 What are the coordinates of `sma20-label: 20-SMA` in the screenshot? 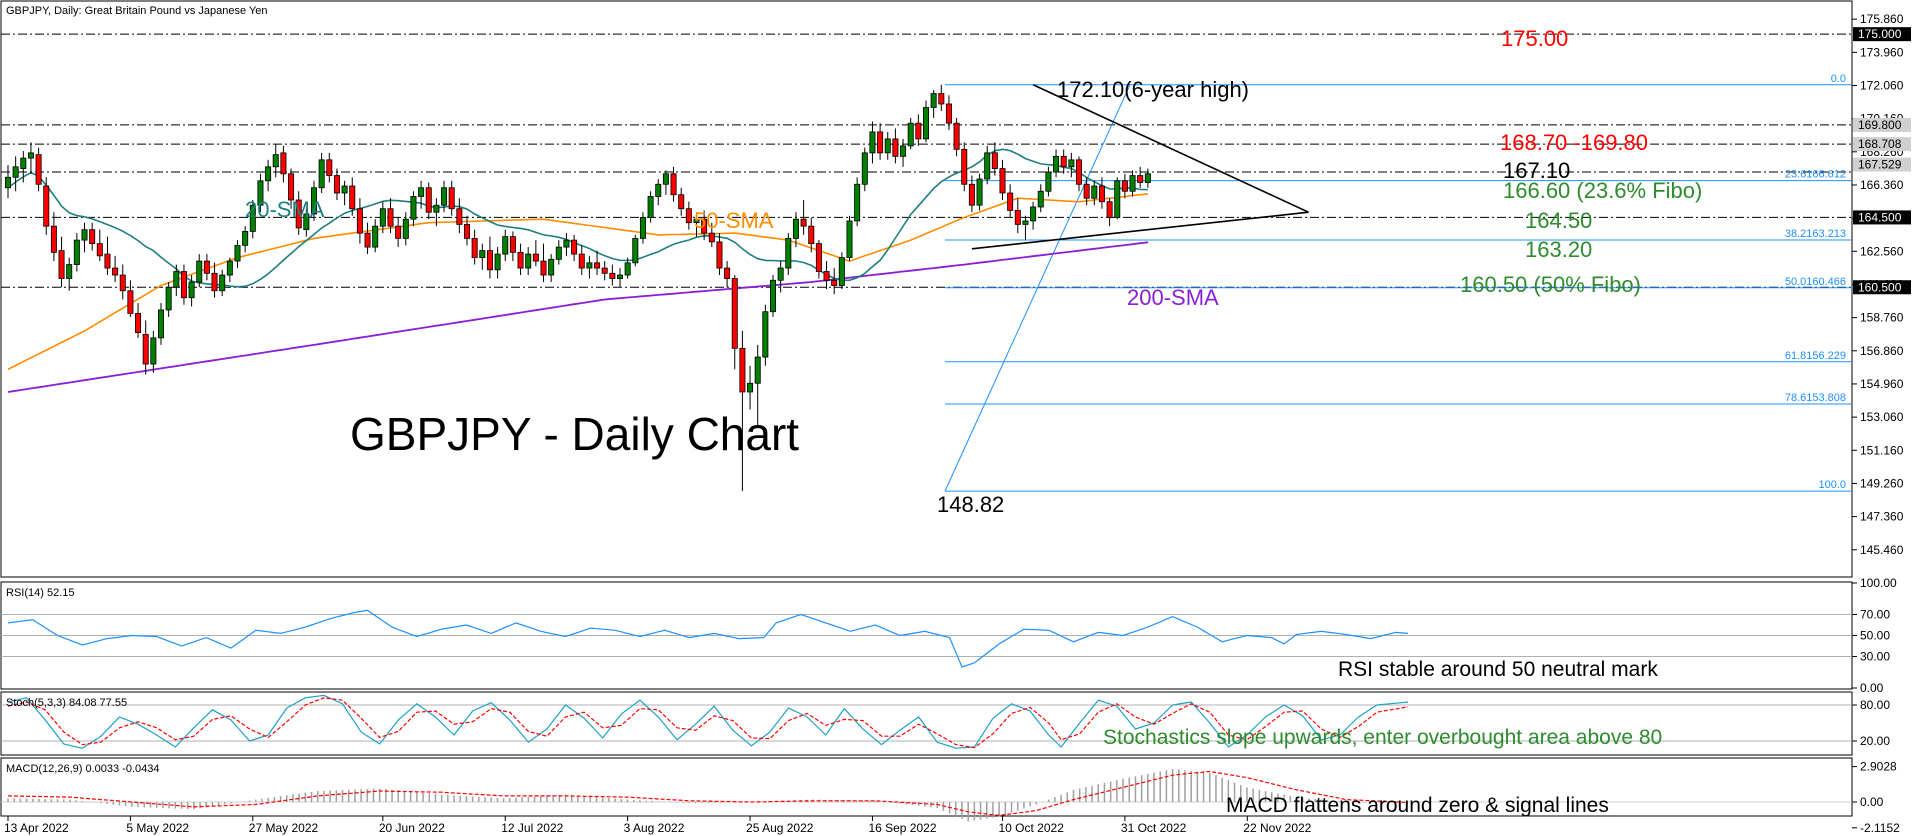 It's located at (285, 209).